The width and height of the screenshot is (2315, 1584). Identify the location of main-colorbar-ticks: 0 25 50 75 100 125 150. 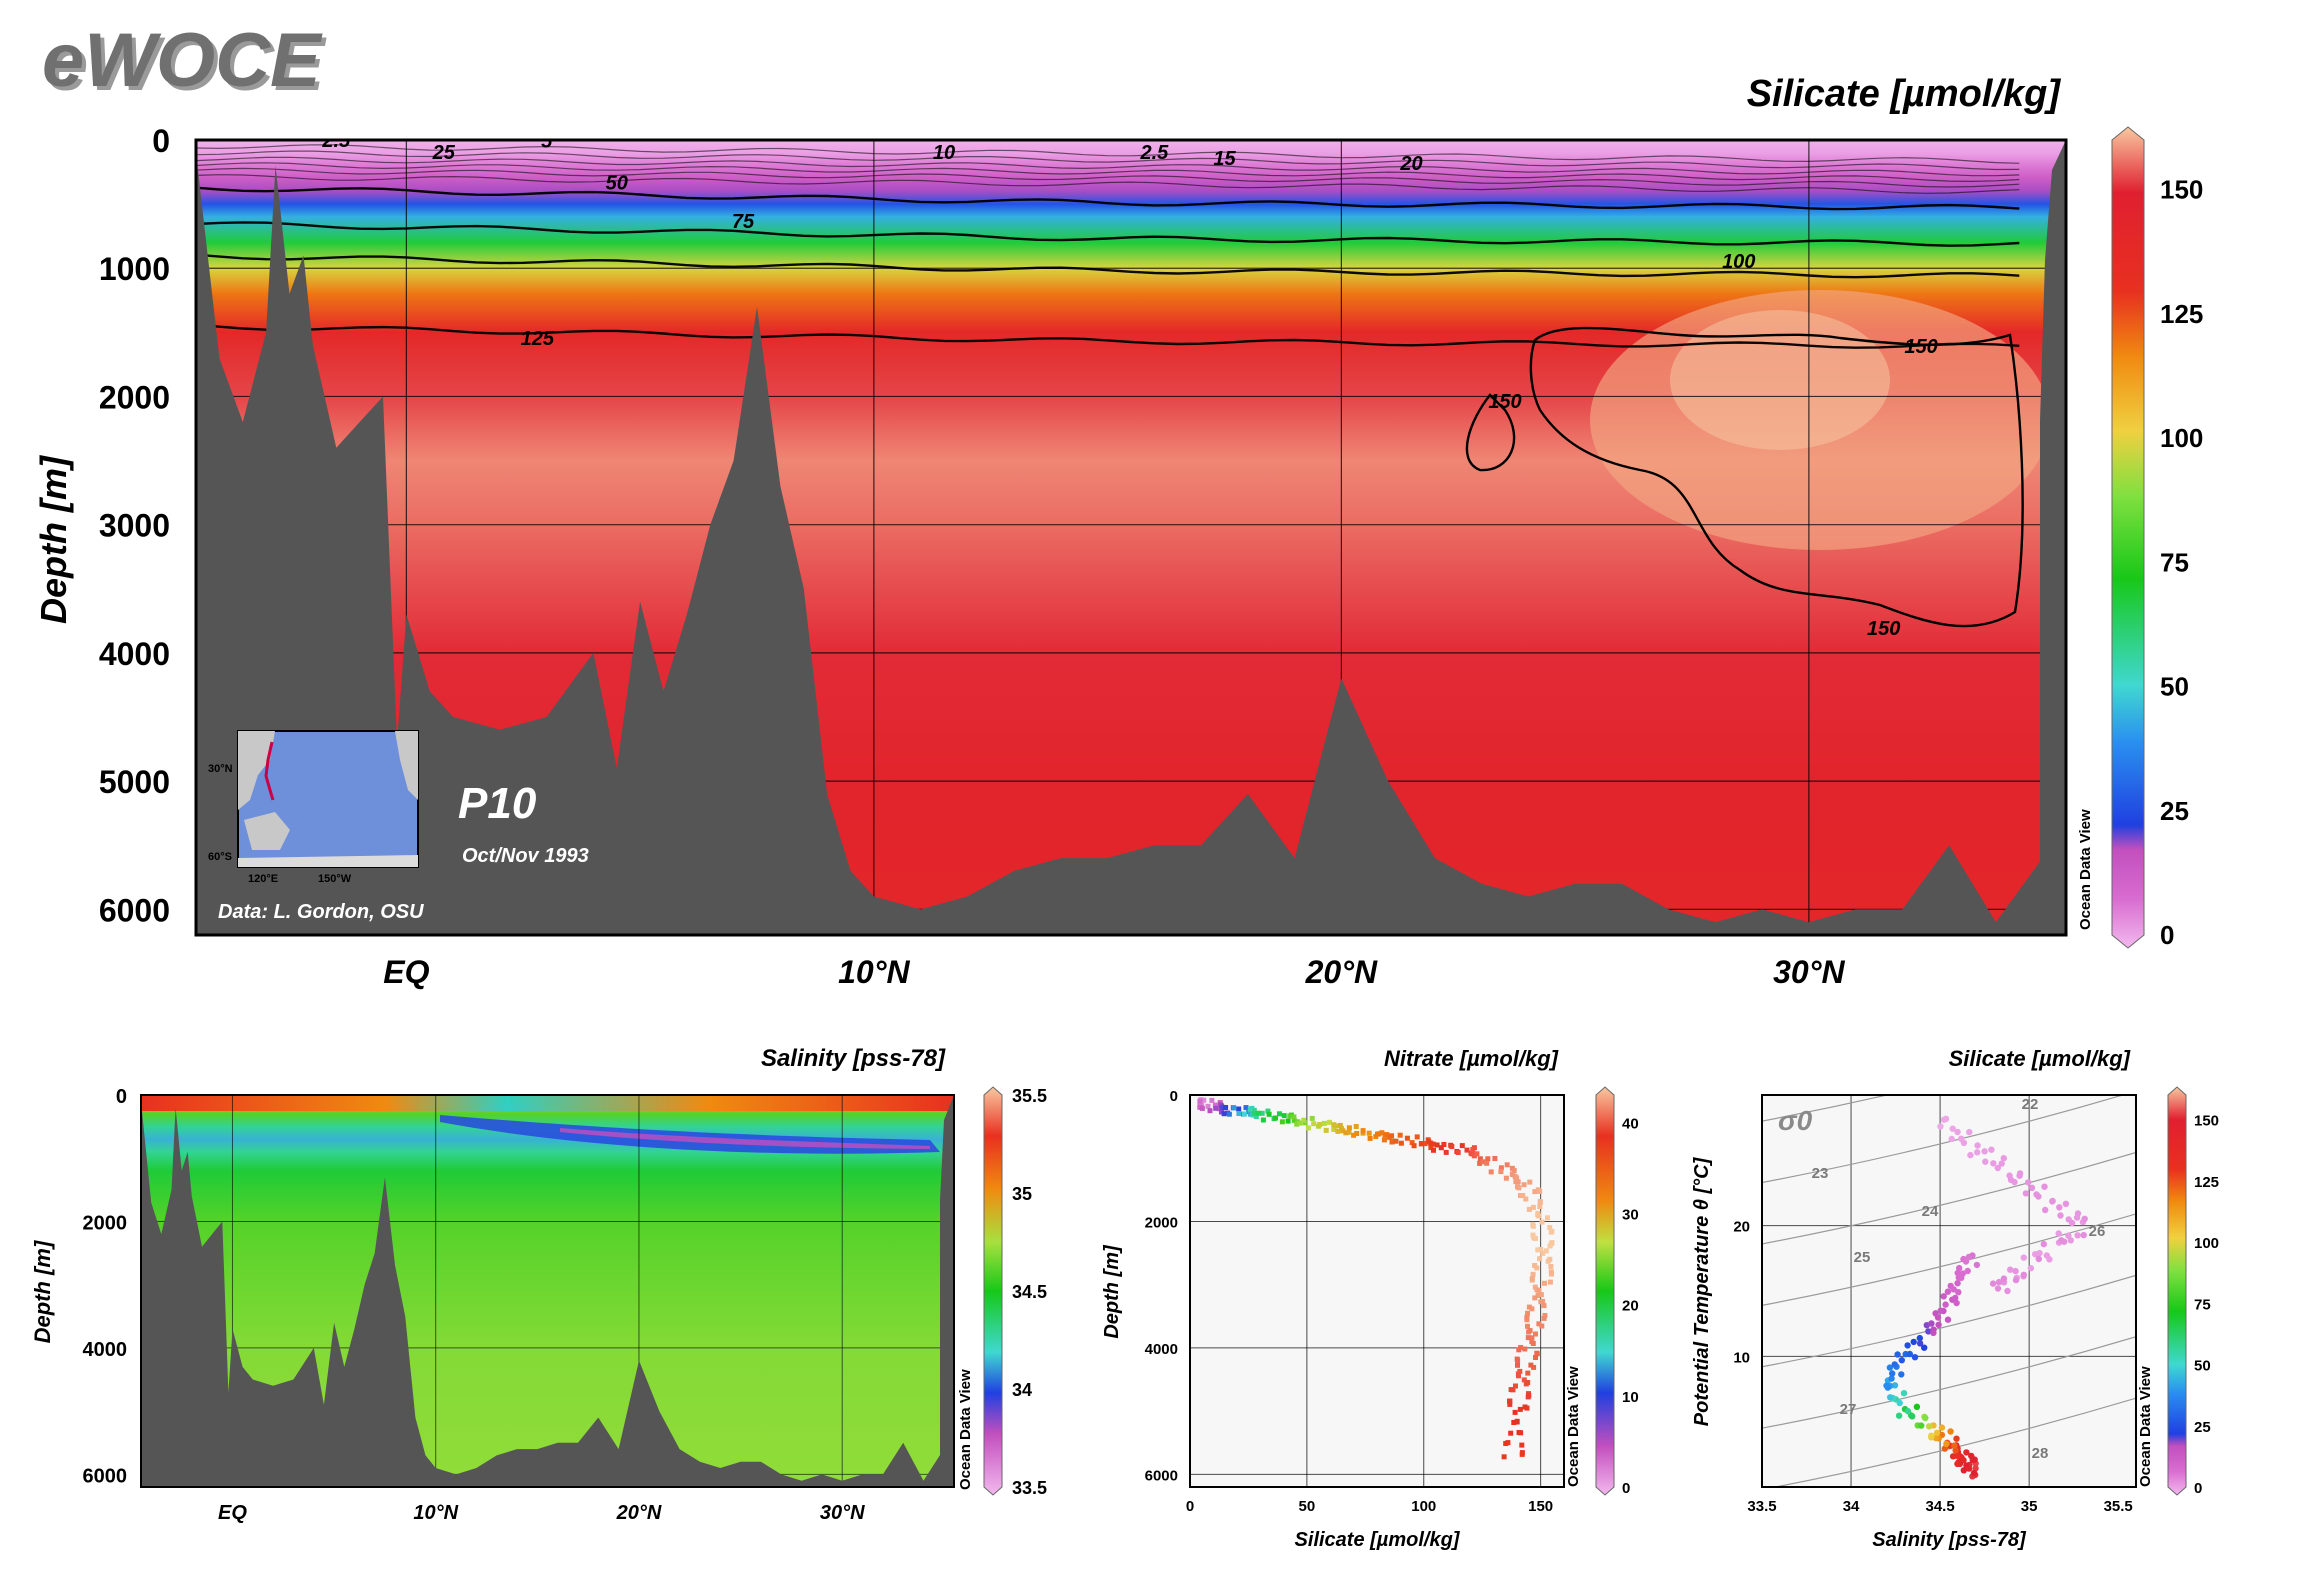
(2181, 562).